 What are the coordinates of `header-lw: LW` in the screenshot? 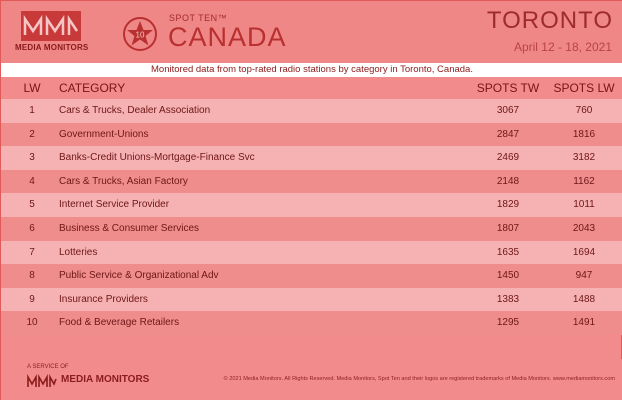 It's located at (32, 88).